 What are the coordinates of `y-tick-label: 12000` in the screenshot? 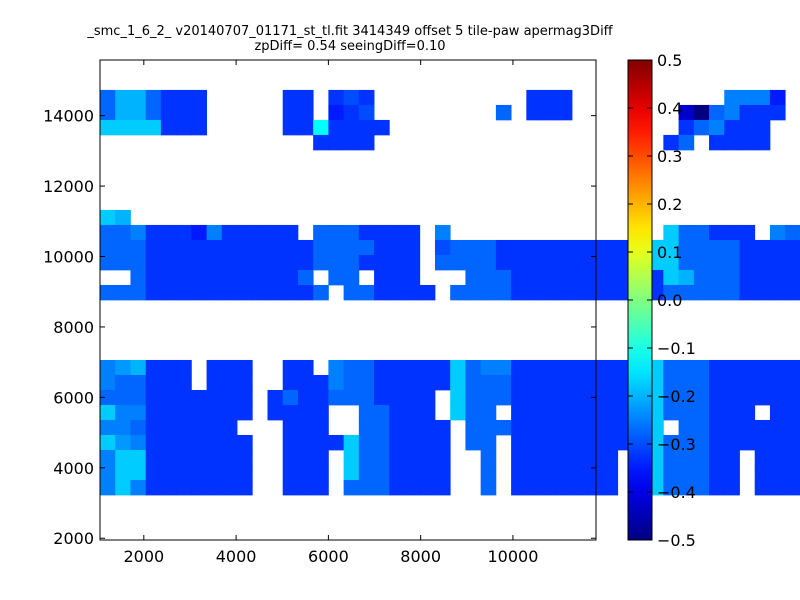 It's located at (68, 186).